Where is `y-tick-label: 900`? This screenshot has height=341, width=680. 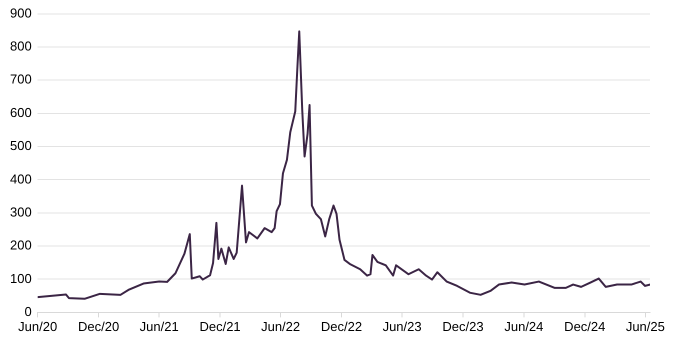
y-tick-label: 900 is located at coordinates (21, 12).